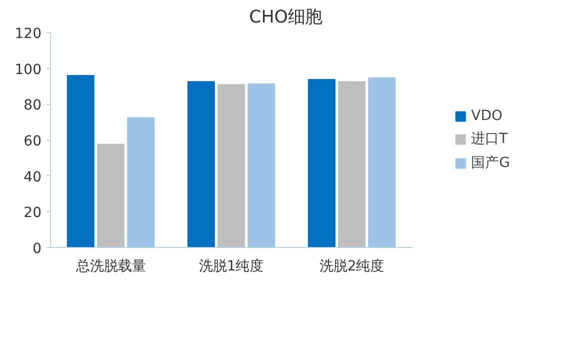 The width and height of the screenshot is (568, 350). What do you see at coordinates (487, 116) in the screenshot?
I see `legend-label: VDO` at bounding box center [487, 116].